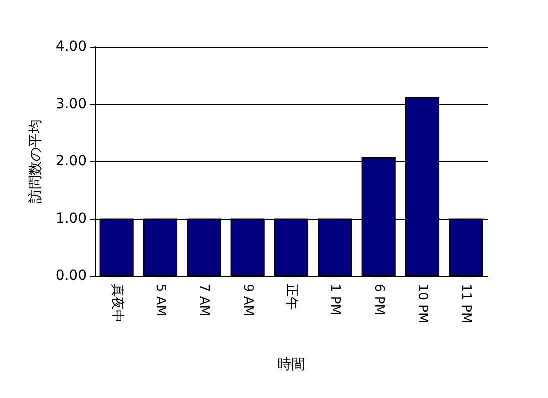 This screenshot has width=548, height=398. What do you see at coordinates (117, 303) in the screenshot?
I see `x-tick-label: 真夜中` at bounding box center [117, 303].